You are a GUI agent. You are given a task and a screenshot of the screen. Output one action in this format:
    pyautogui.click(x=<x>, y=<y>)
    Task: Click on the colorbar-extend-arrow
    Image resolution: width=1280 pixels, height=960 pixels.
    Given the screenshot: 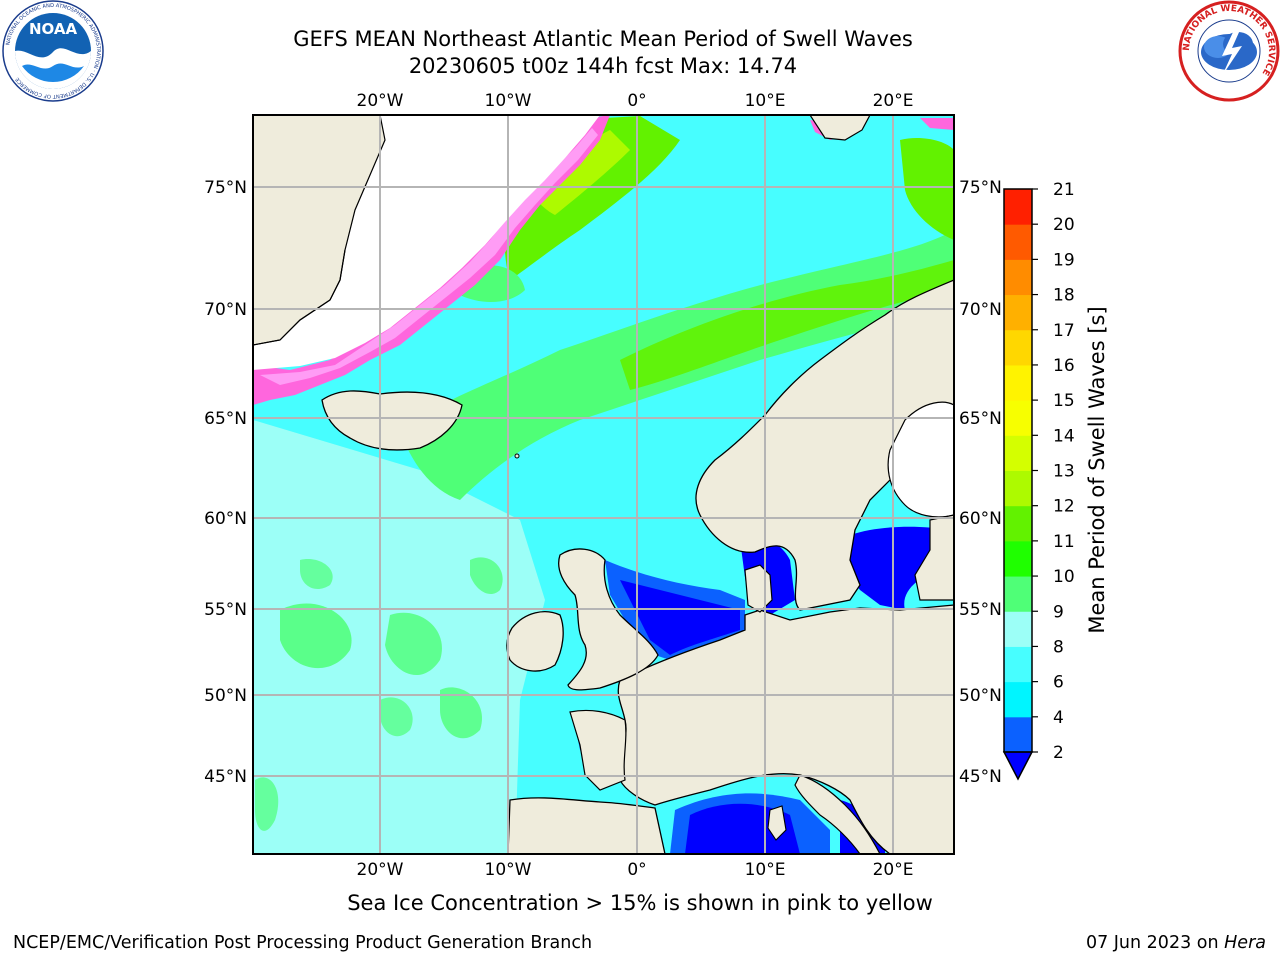 What is the action you would take?
    pyautogui.click(x=1018, y=766)
    